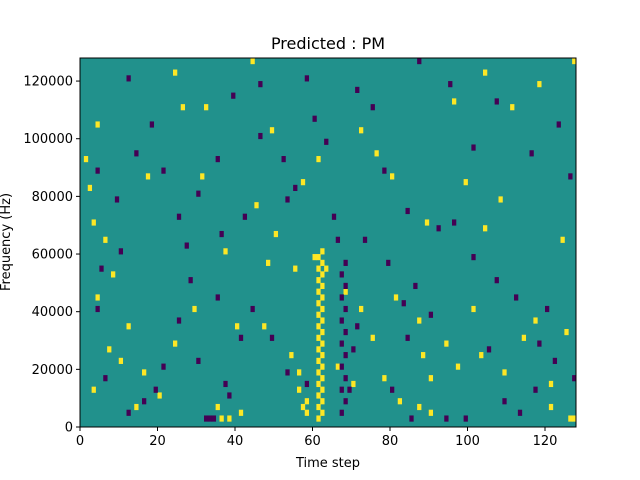 The image size is (640, 480). I want to click on x-tick-label: 20, so click(157, 441).